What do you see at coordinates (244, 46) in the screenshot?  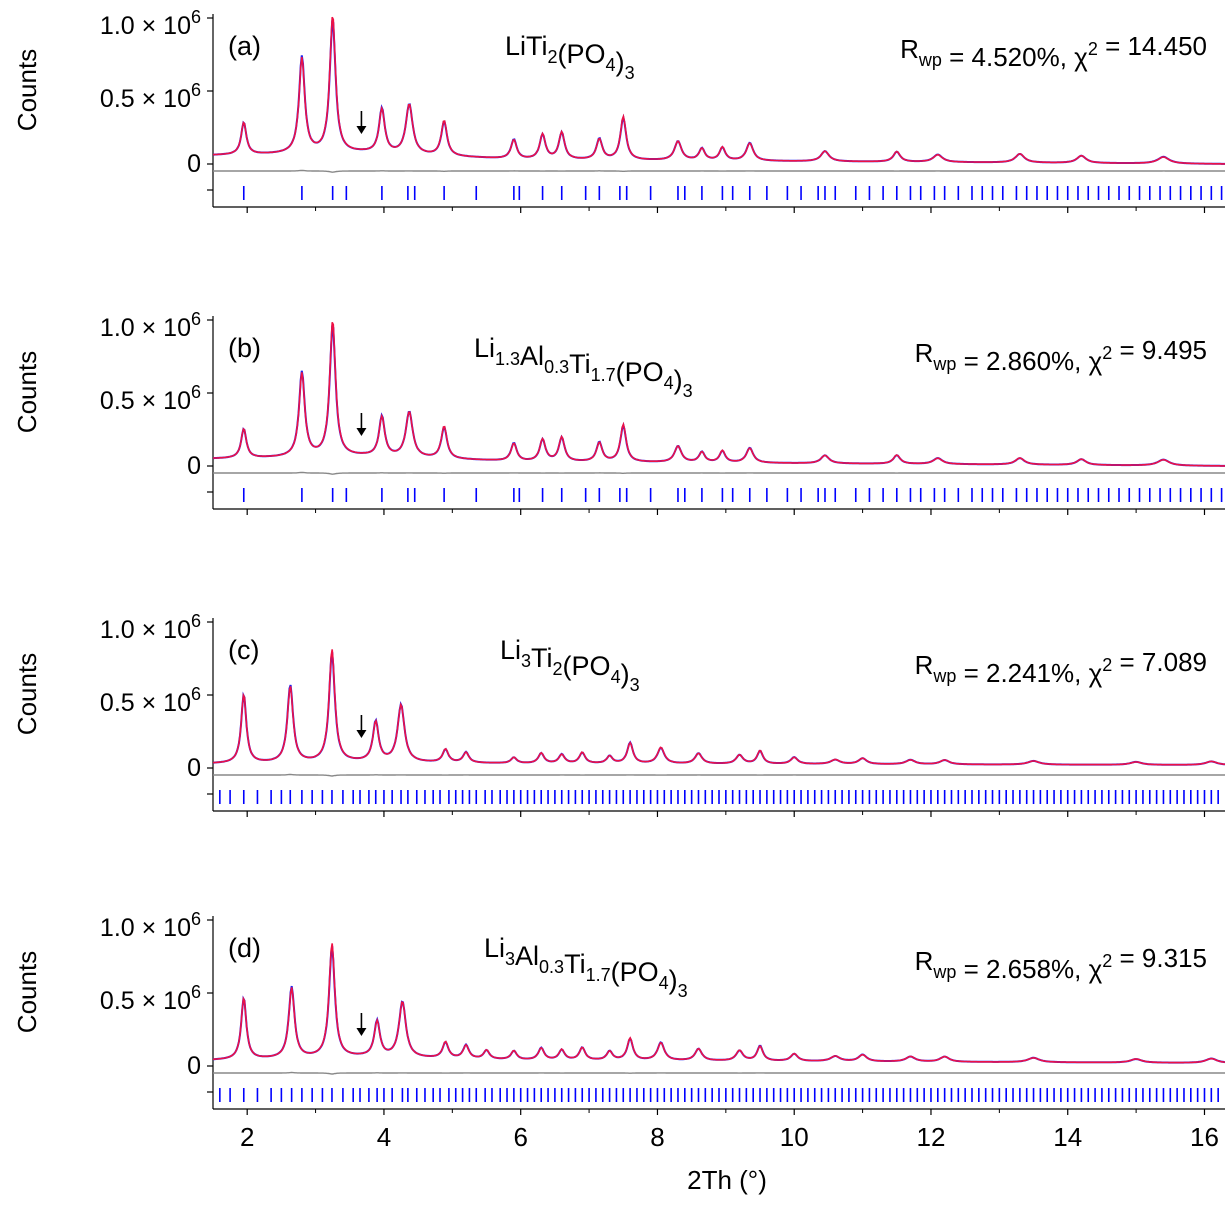 I see `panel-label: (a)` at bounding box center [244, 46].